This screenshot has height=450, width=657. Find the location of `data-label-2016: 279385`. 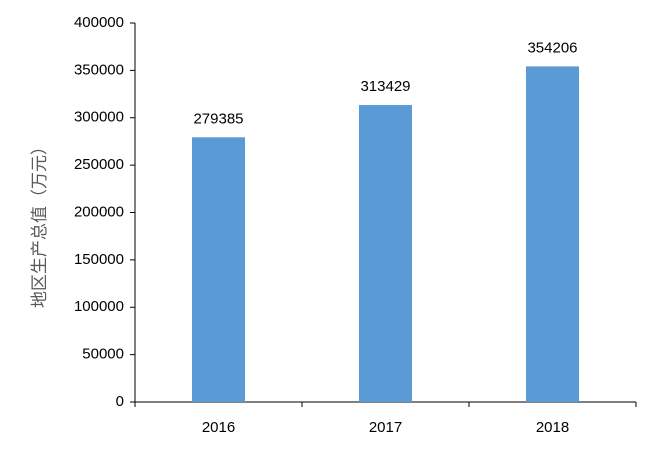

data-label-2016: 279385 is located at coordinates (218, 118).